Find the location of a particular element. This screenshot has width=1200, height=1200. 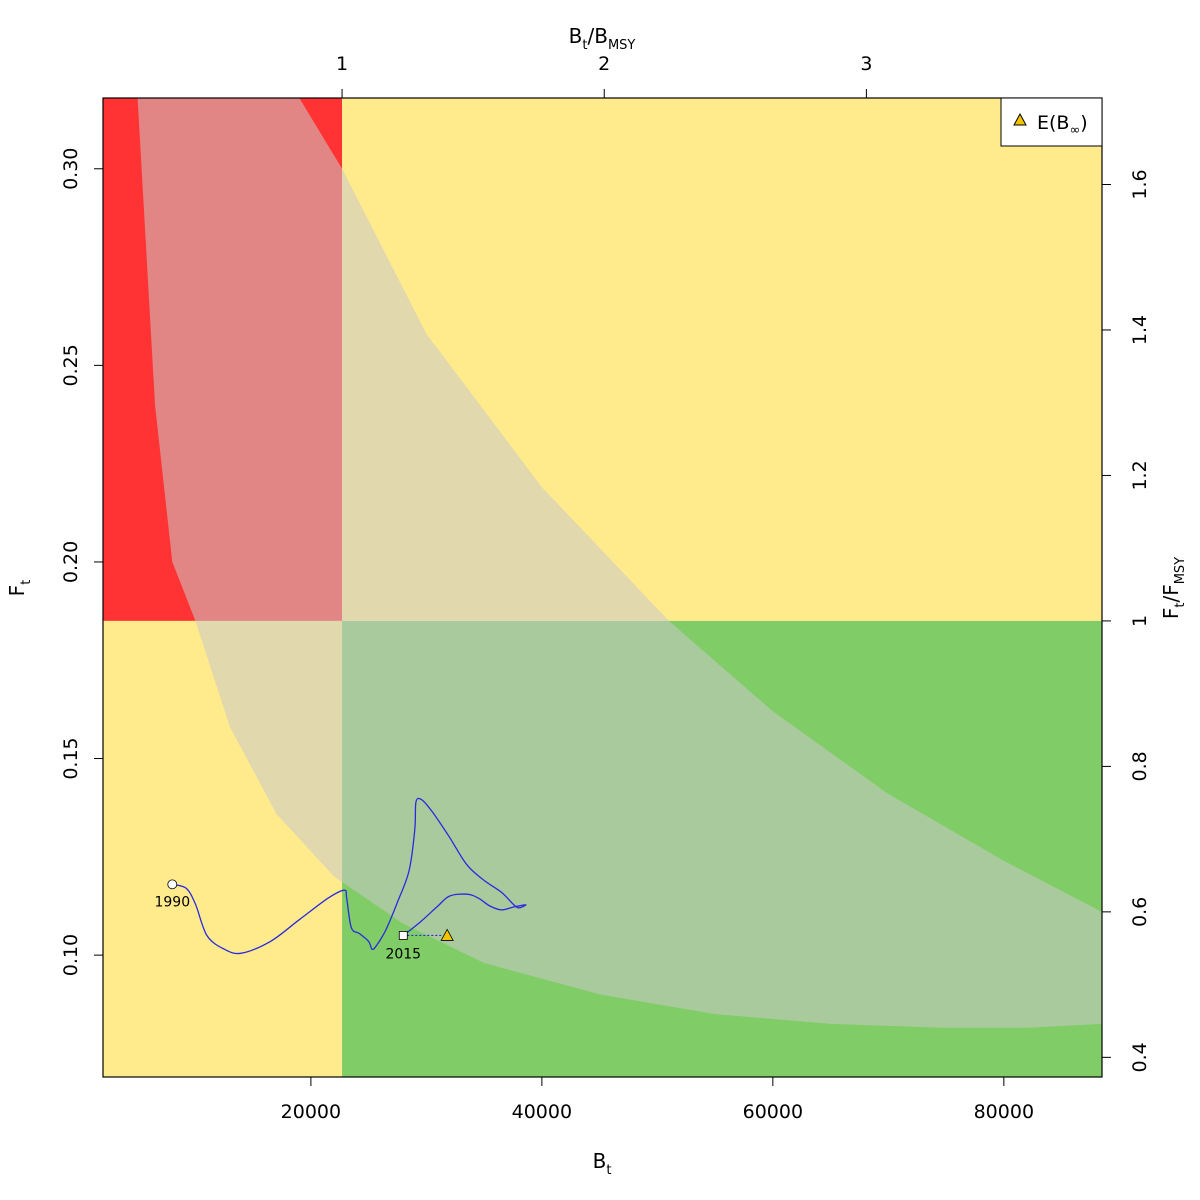

top-tick-label: 2 is located at coordinates (604, 64).